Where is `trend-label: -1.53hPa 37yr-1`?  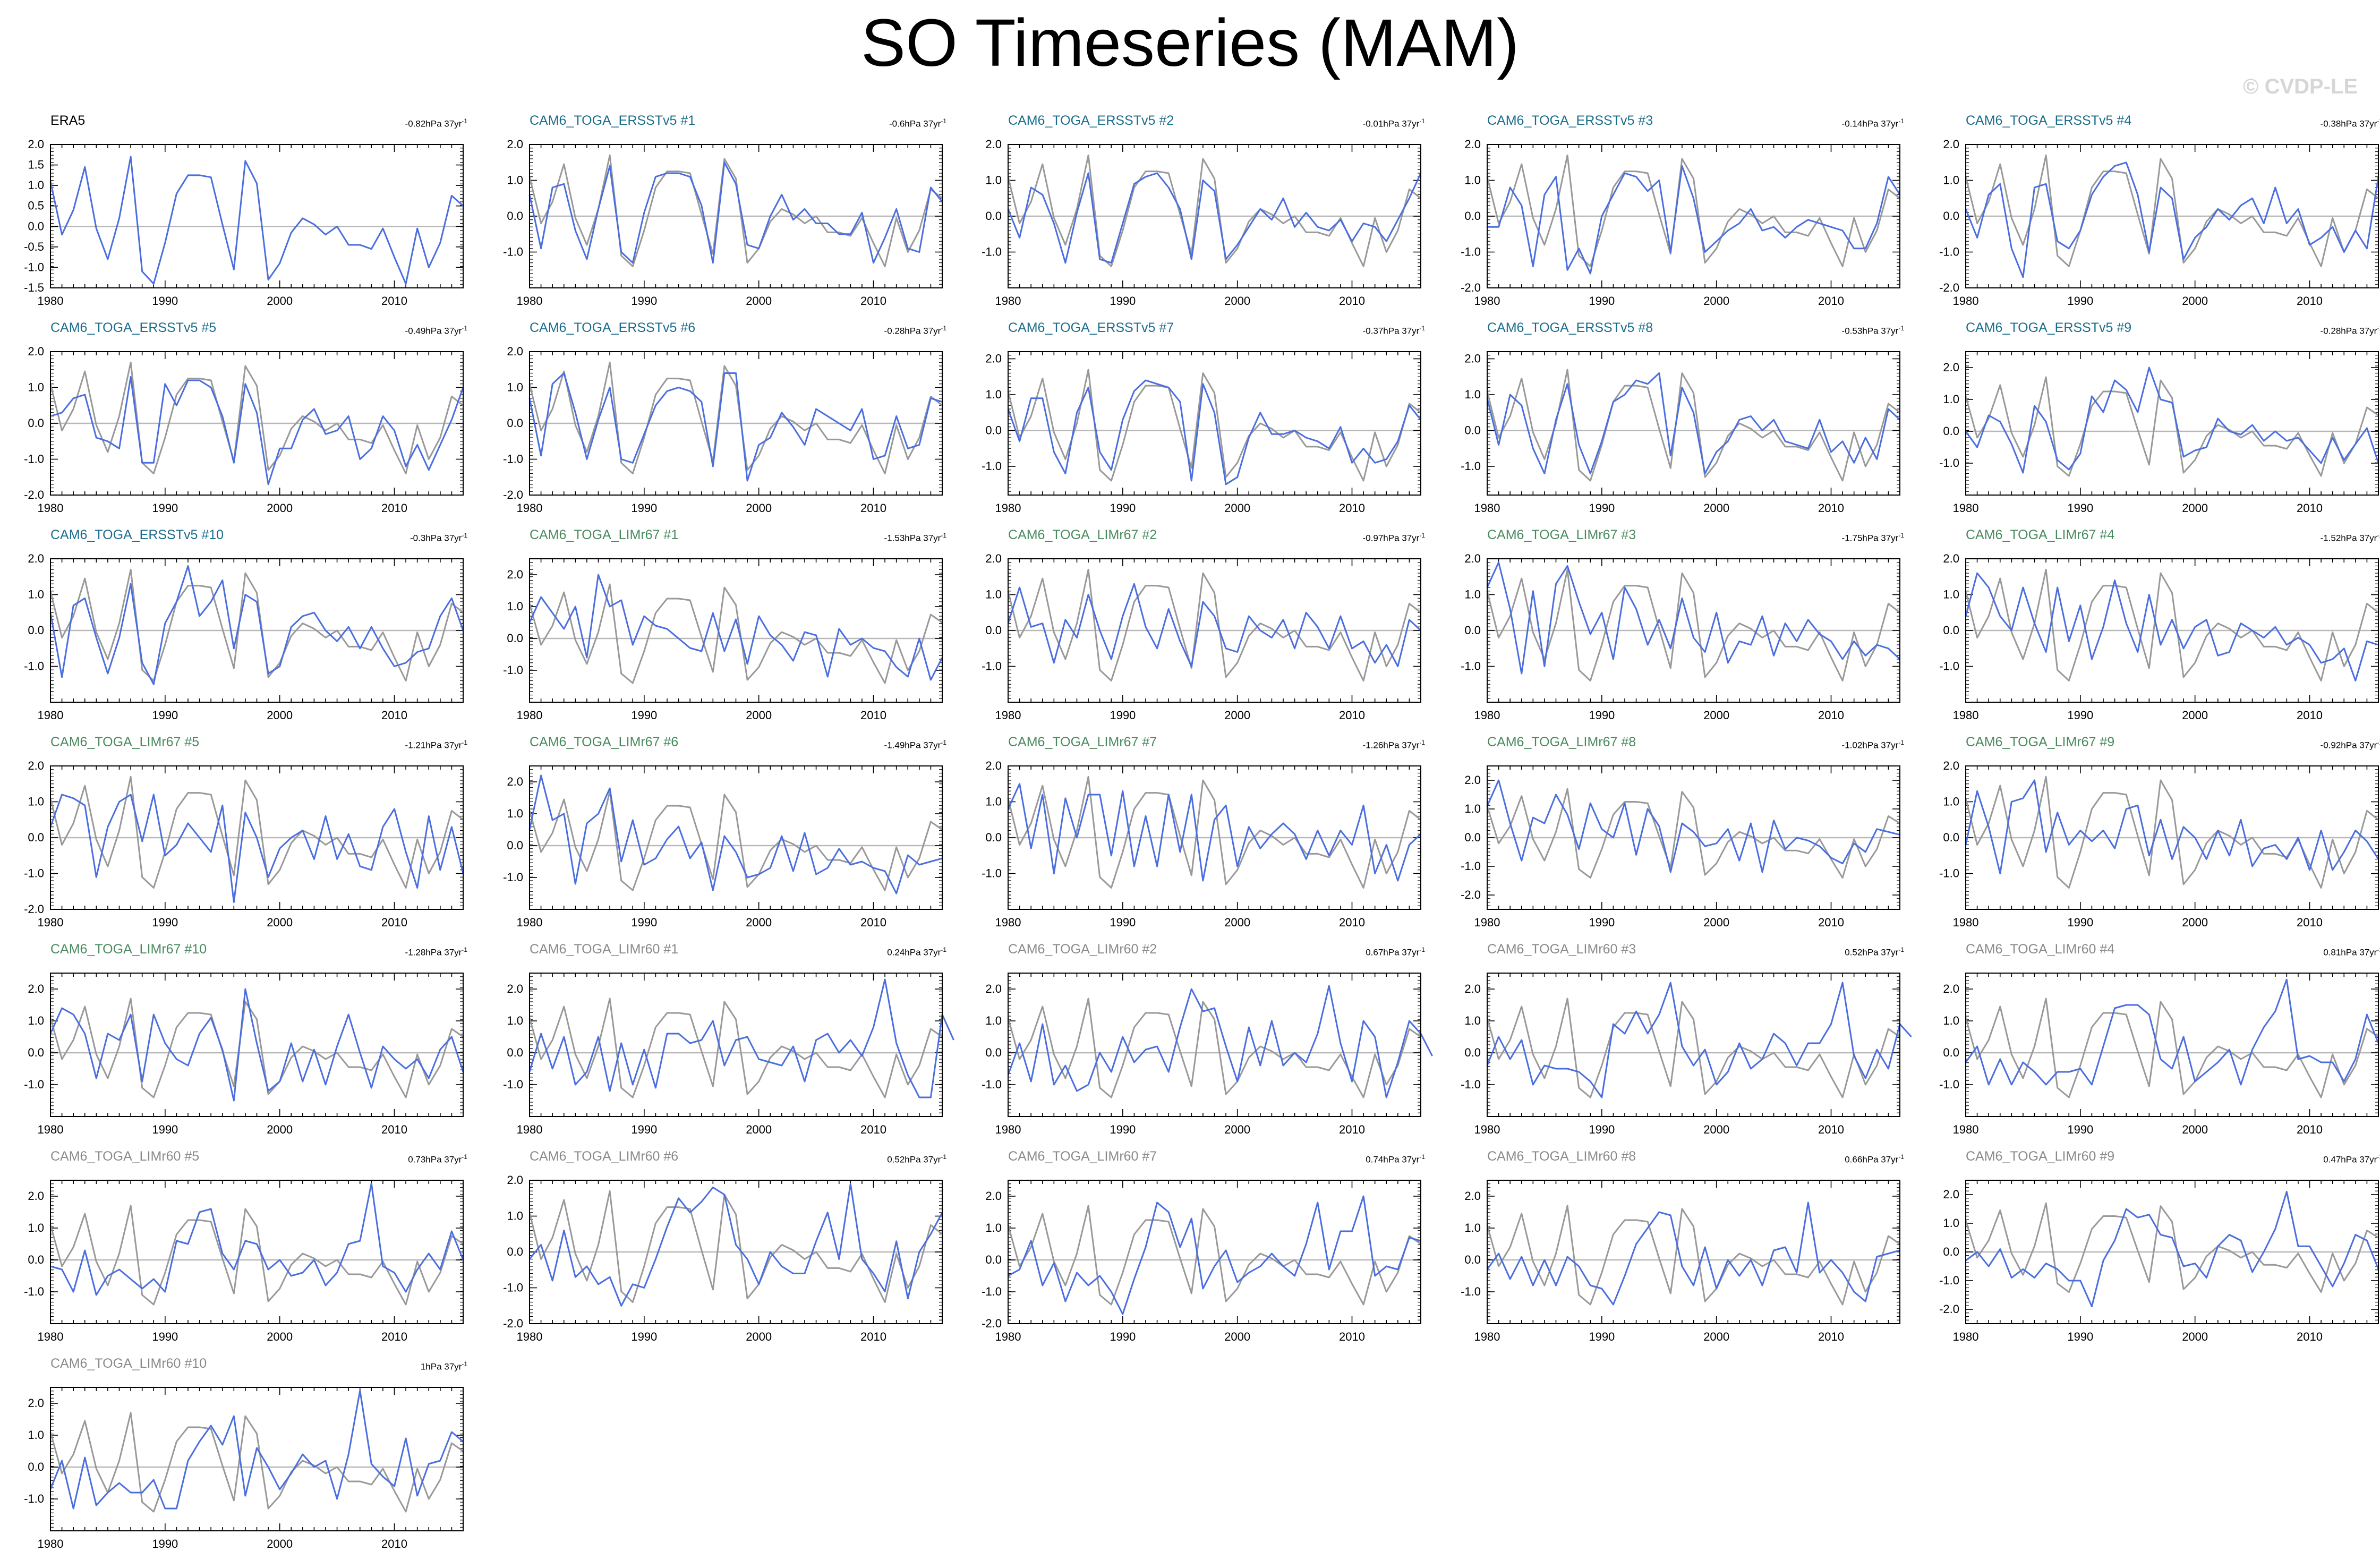 trend-label: -1.53hPa 37yr-1 is located at coordinates (858, 537).